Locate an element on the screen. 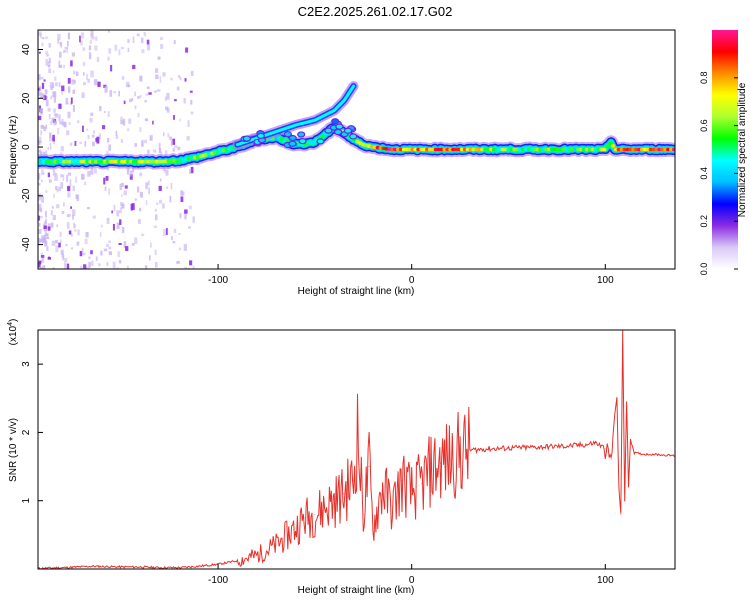  colorbar-tick-label: 0.0 is located at coordinates (704, 269).